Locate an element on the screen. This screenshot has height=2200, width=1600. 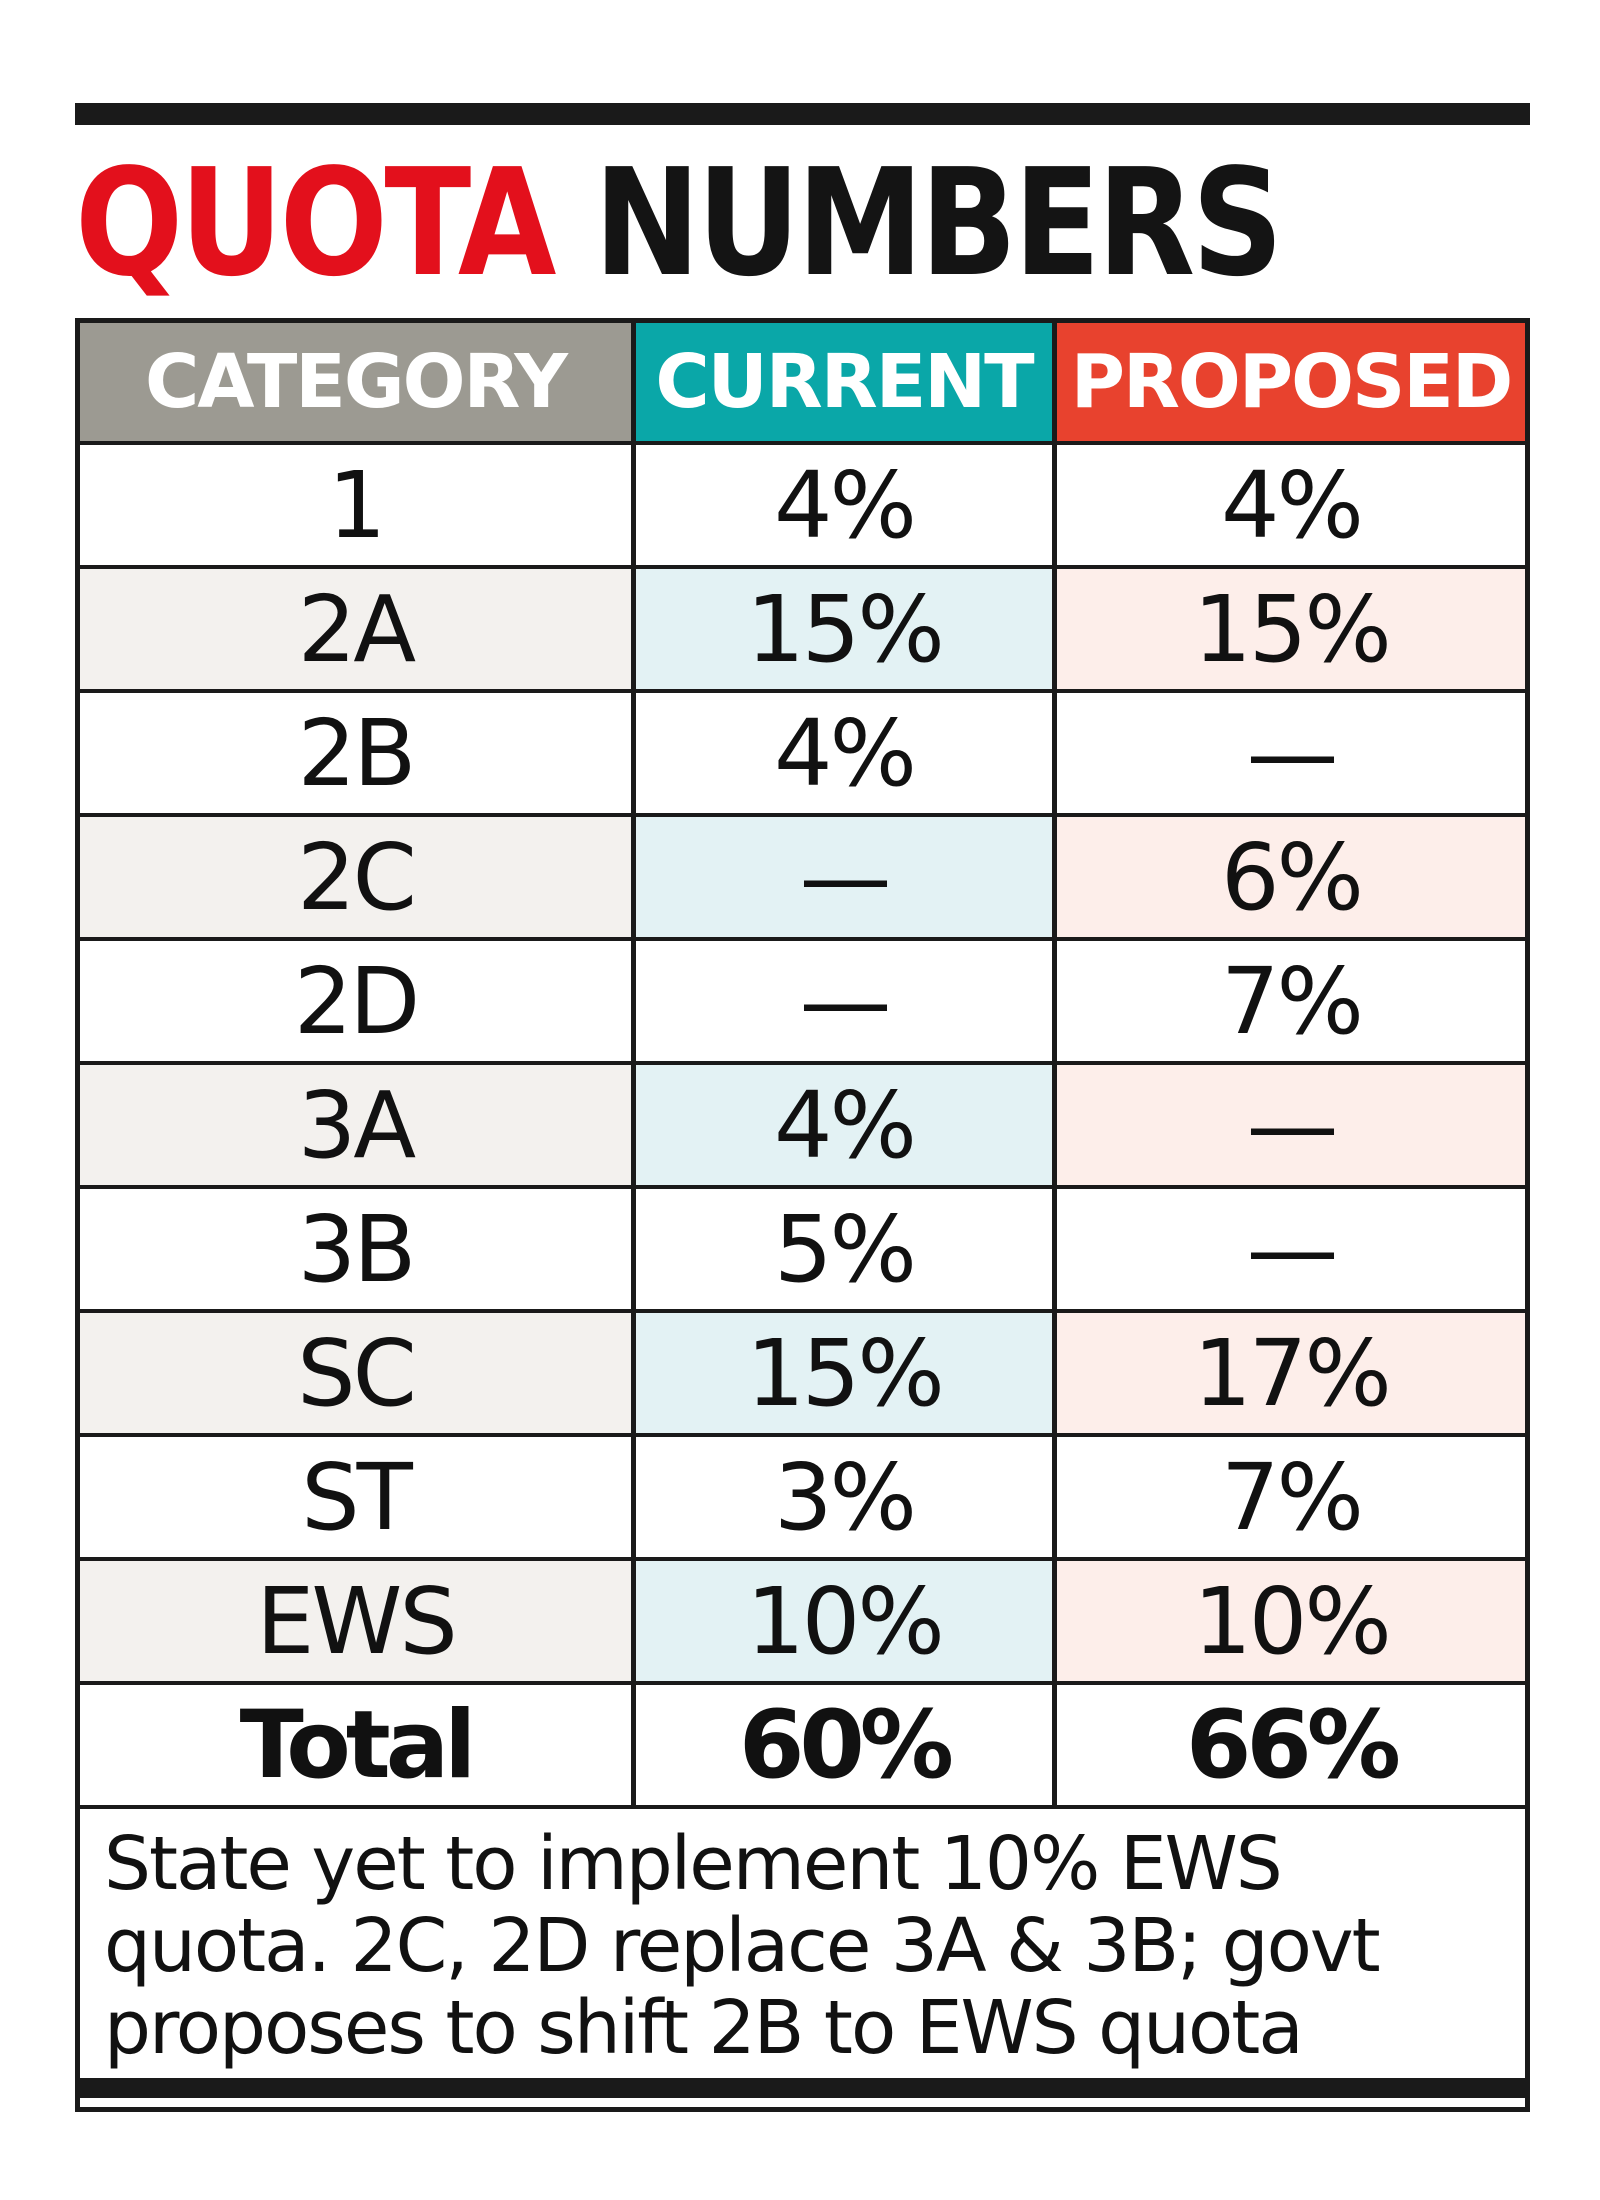
total-proposed: 66% is located at coordinates (1293, 1745).